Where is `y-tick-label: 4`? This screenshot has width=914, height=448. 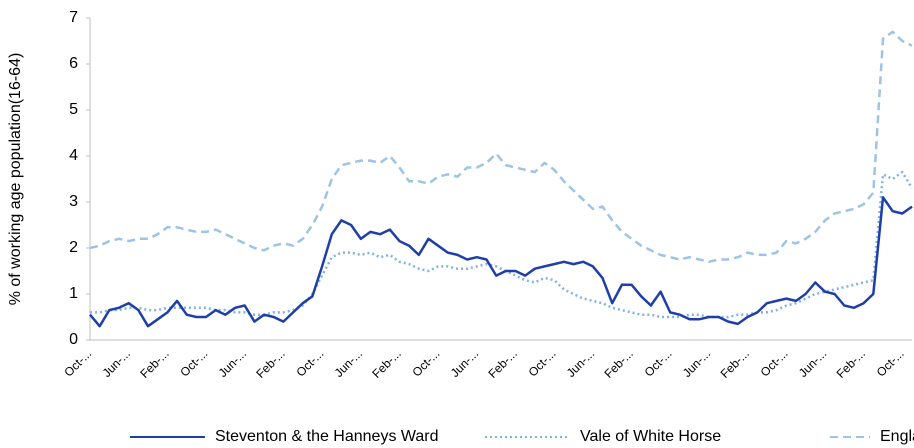 y-tick-label: 4 is located at coordinates (73, 155).